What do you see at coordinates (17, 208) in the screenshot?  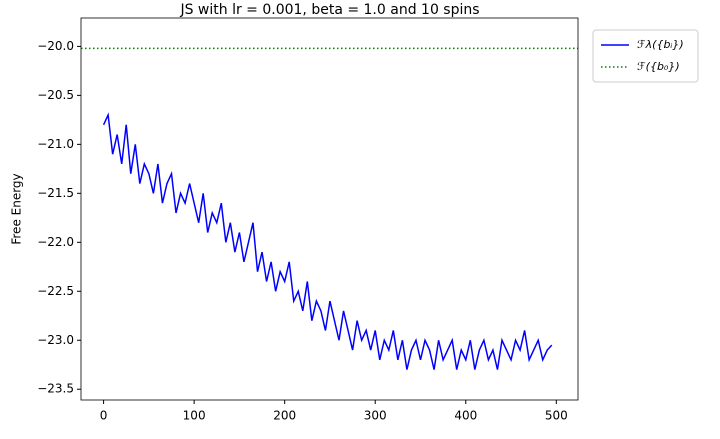 I see `y-axis-label: Free Energy` at bounding box center [17, 208].